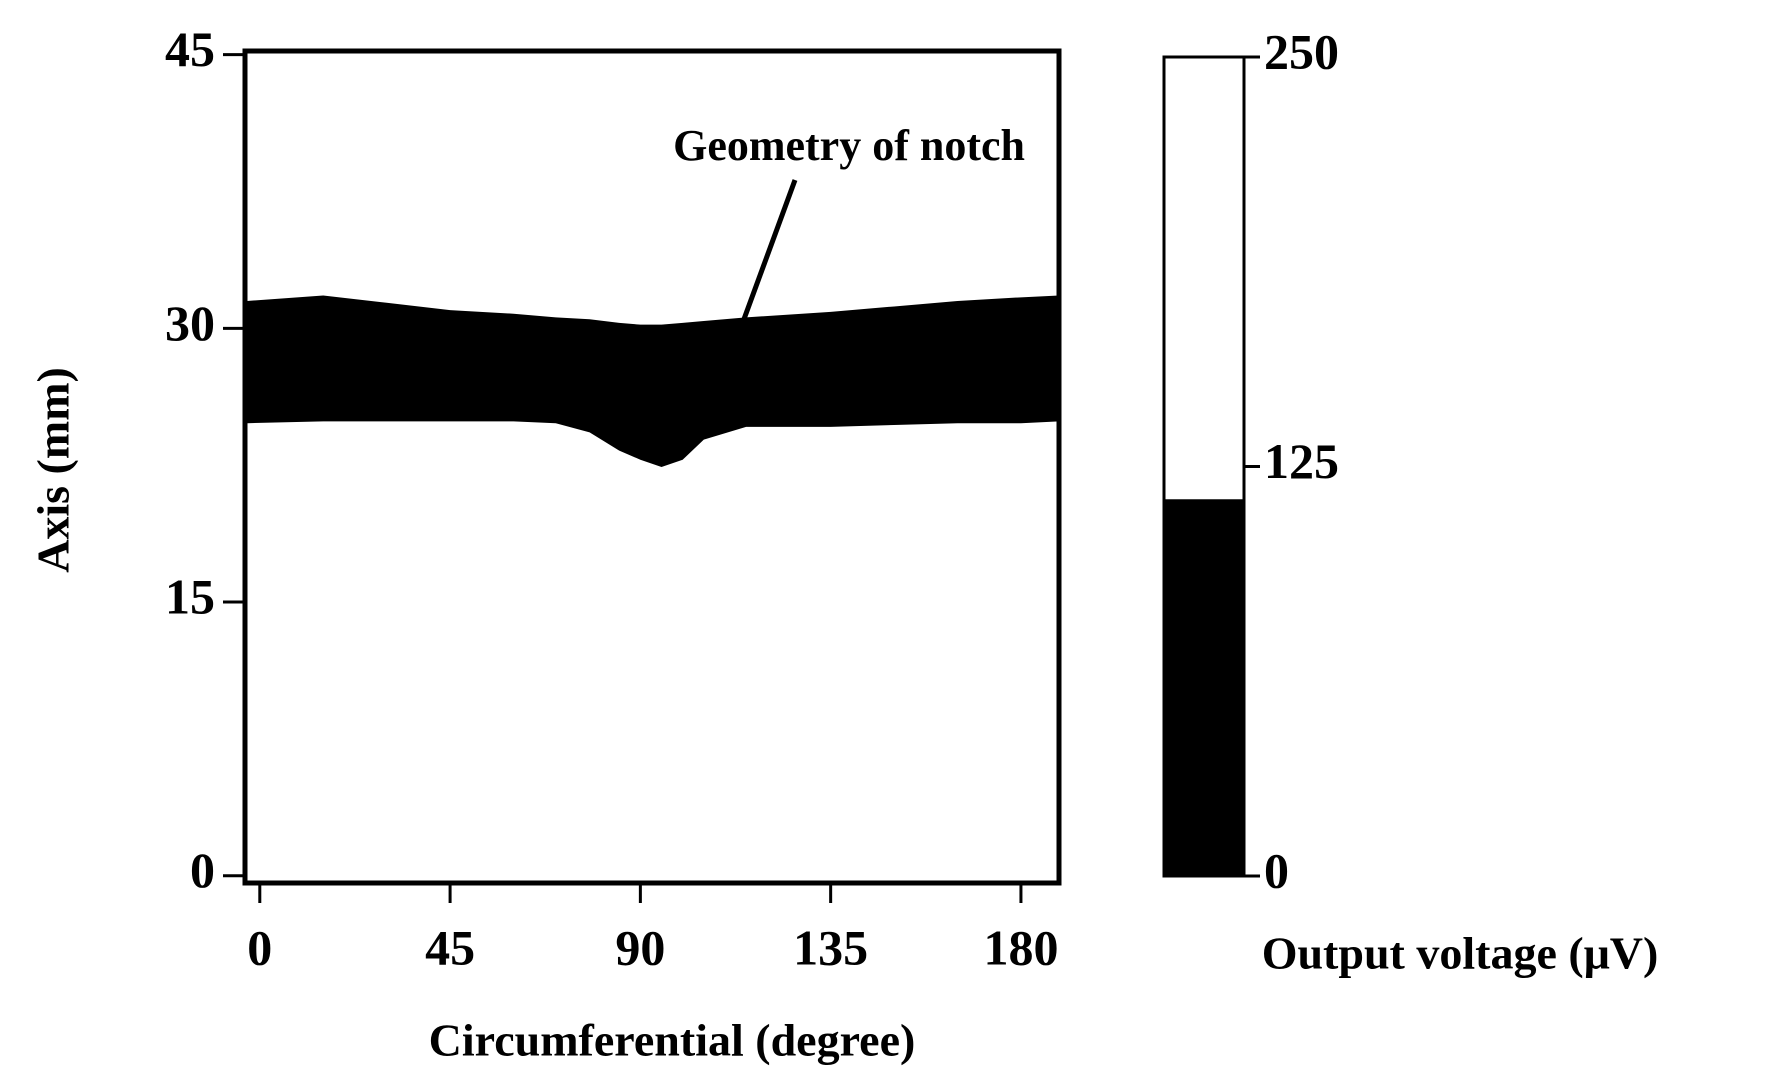 Image resolution: width=1765 pixels, height=1080 pixels. I want to click on colorbar-tick-label: 0, so click(1276, 870).